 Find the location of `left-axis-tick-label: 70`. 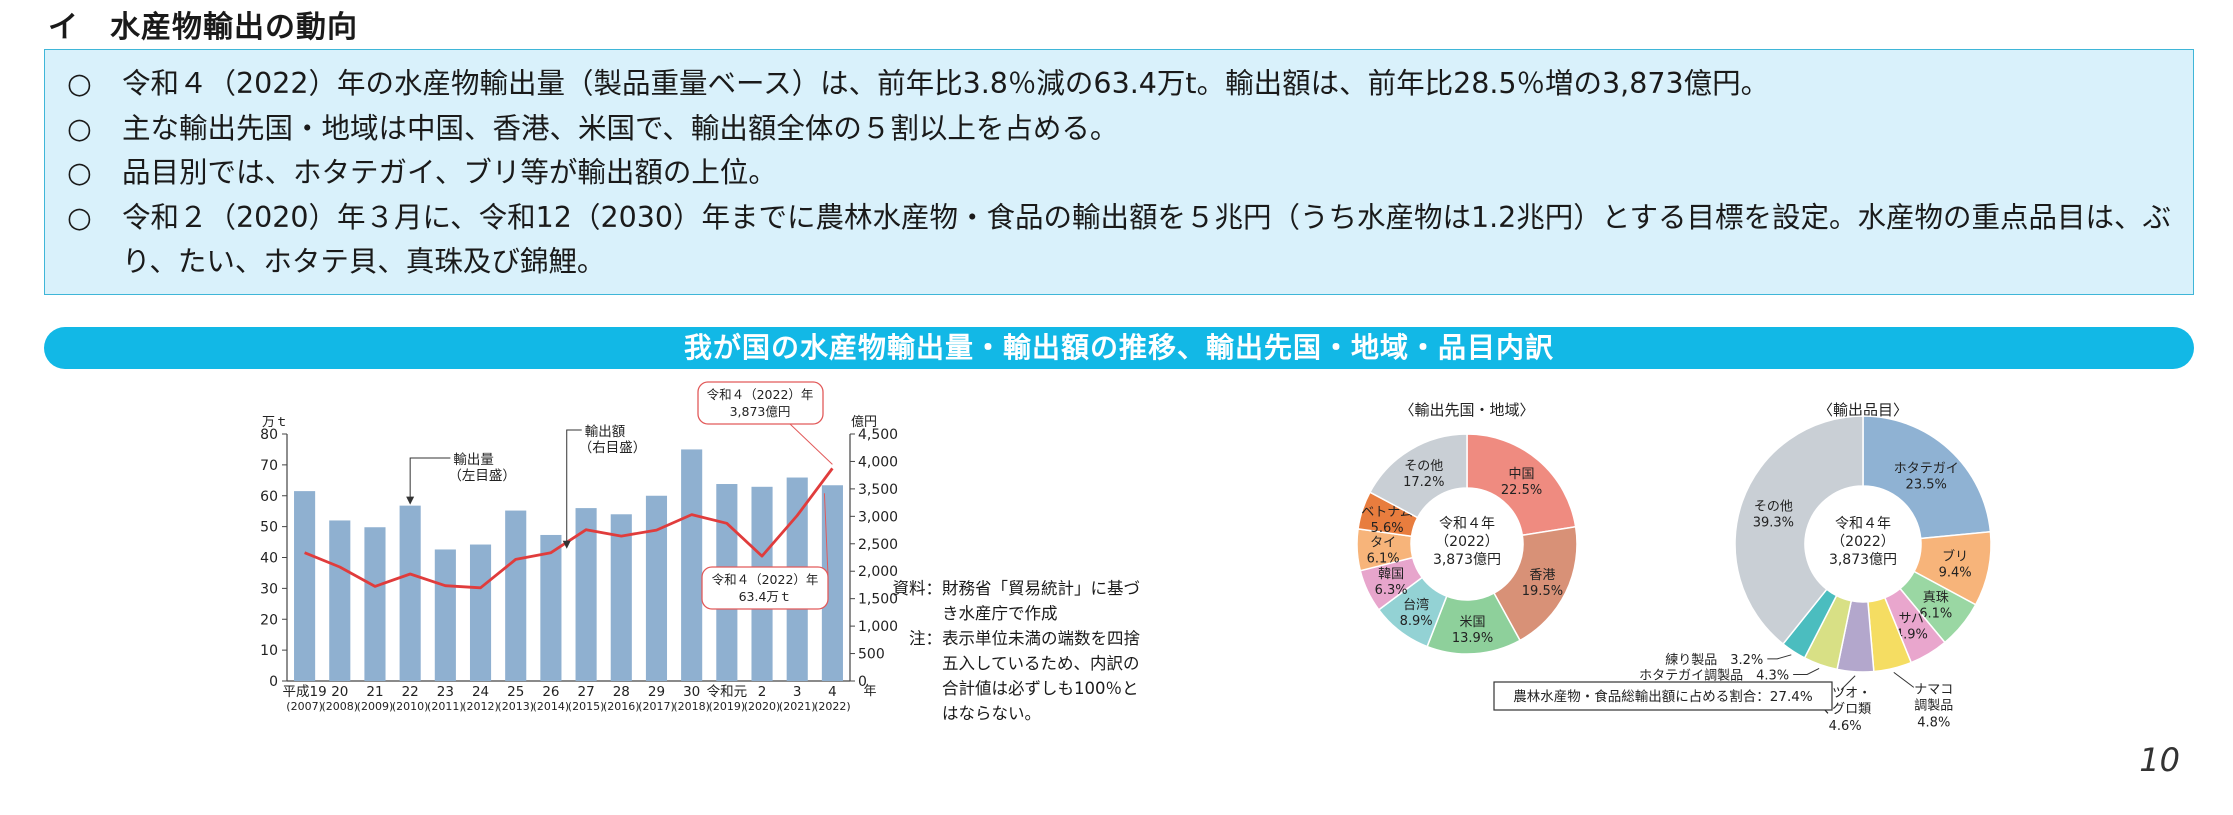

left-axis-tick-label: 70 is located at coordinates (269, 466).